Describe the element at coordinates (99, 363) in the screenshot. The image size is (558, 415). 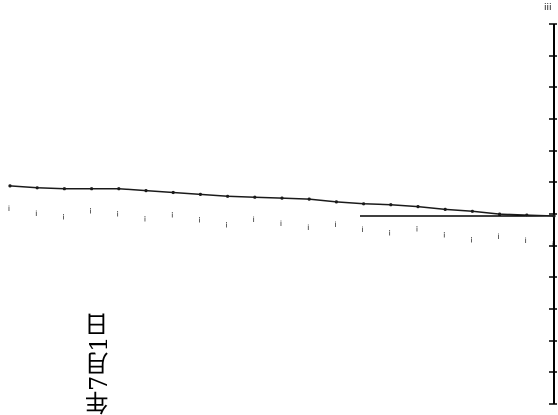
I see `date-label: 年7月1日` at that location.